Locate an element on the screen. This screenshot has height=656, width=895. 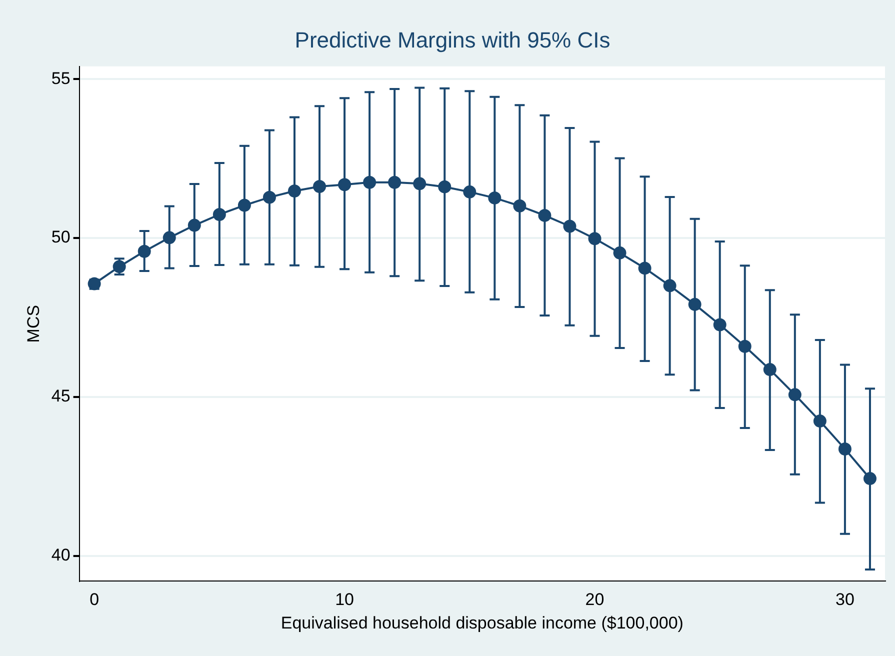
x-tick-label: 20 is located at coordinates (594, 600).